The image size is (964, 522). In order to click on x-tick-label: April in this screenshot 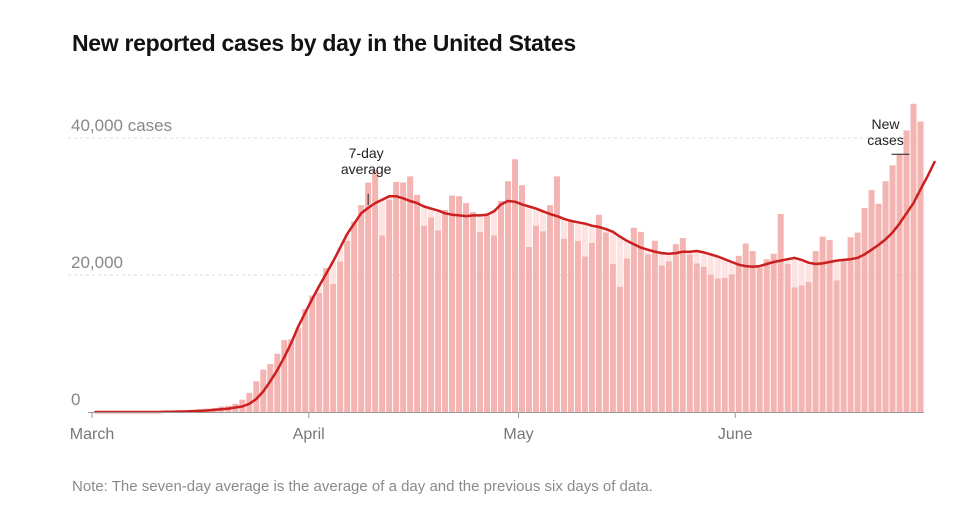, I will do `click(309, 434)`.